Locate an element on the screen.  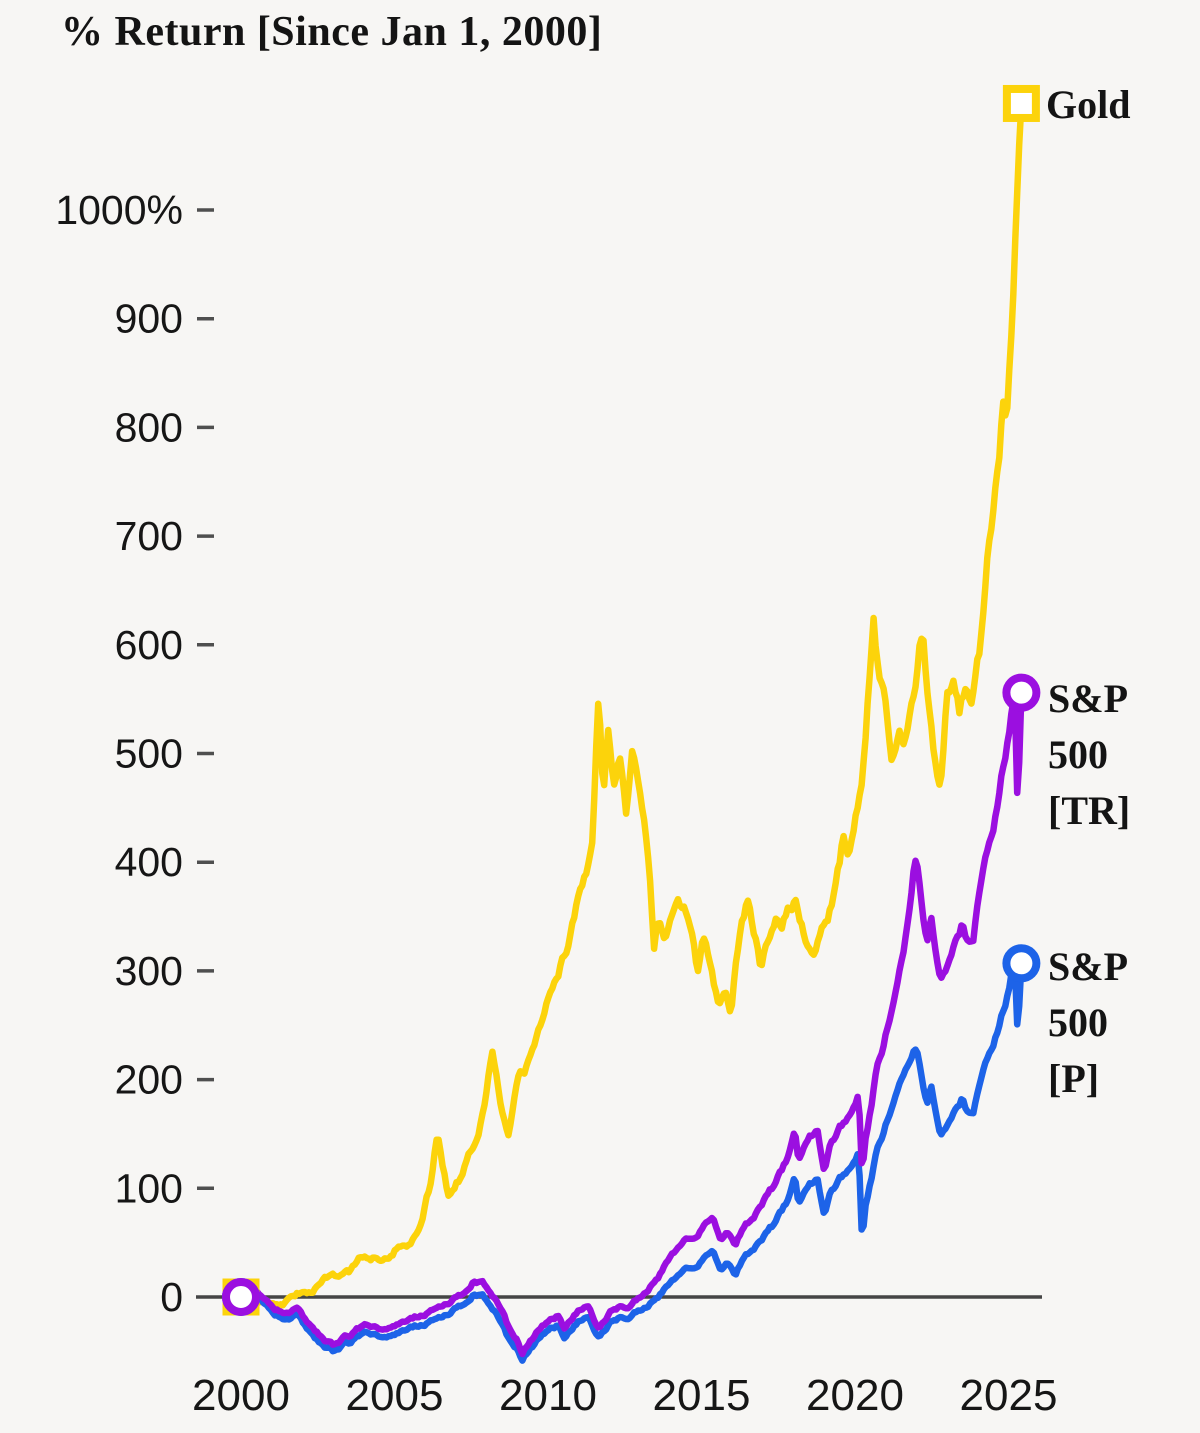
y-tick-label: 800 is located at coordinates (149, 427).